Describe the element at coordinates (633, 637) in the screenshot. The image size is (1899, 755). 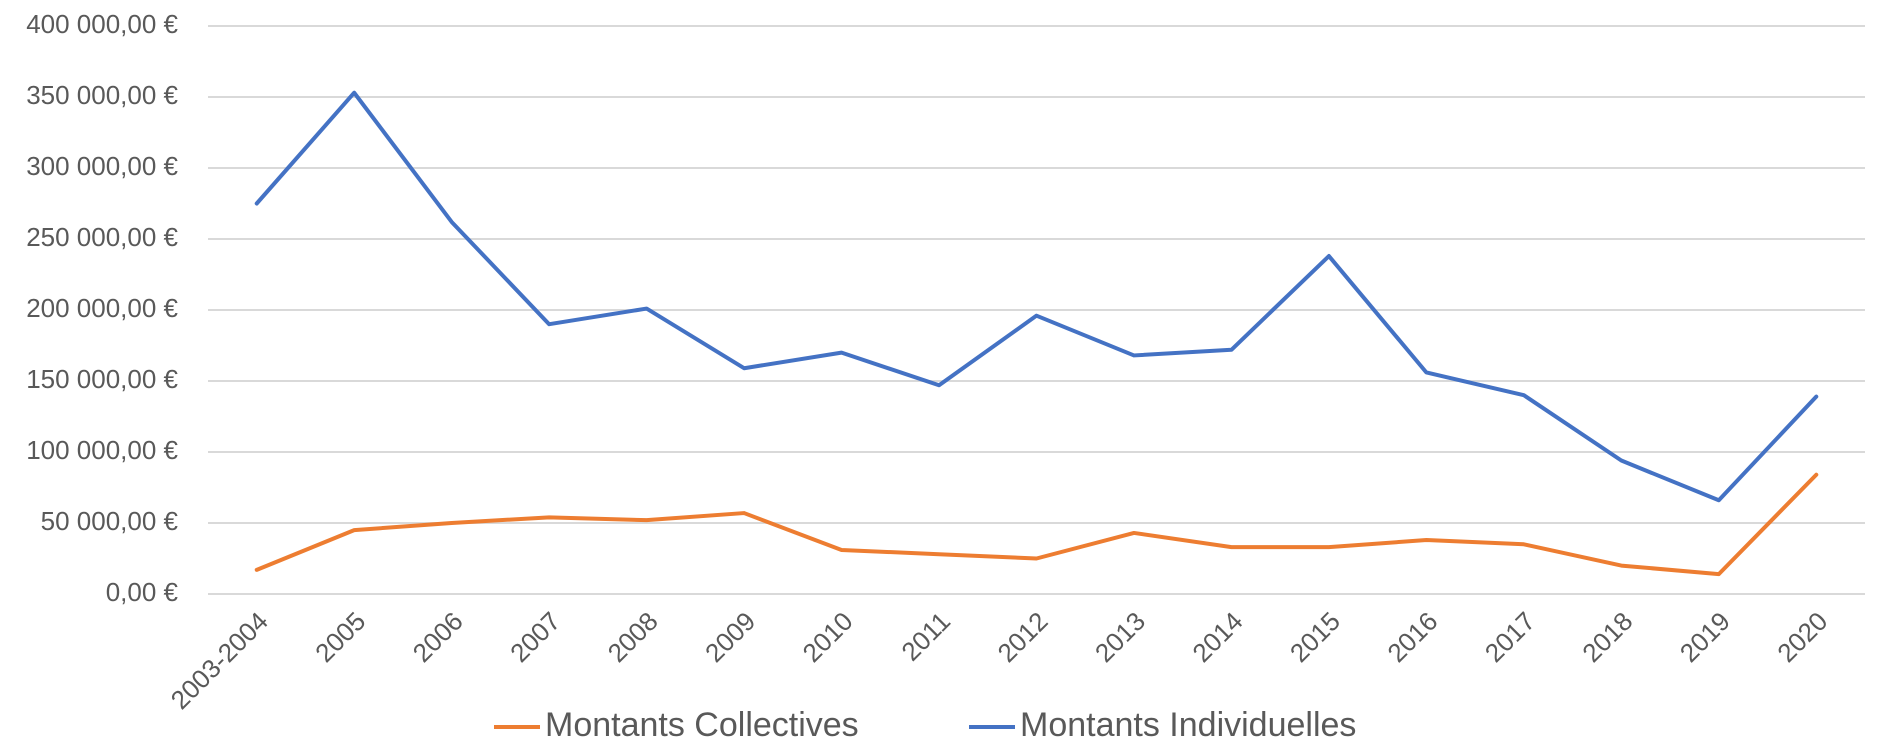
I see `x-tick-label: 2008` at that location.